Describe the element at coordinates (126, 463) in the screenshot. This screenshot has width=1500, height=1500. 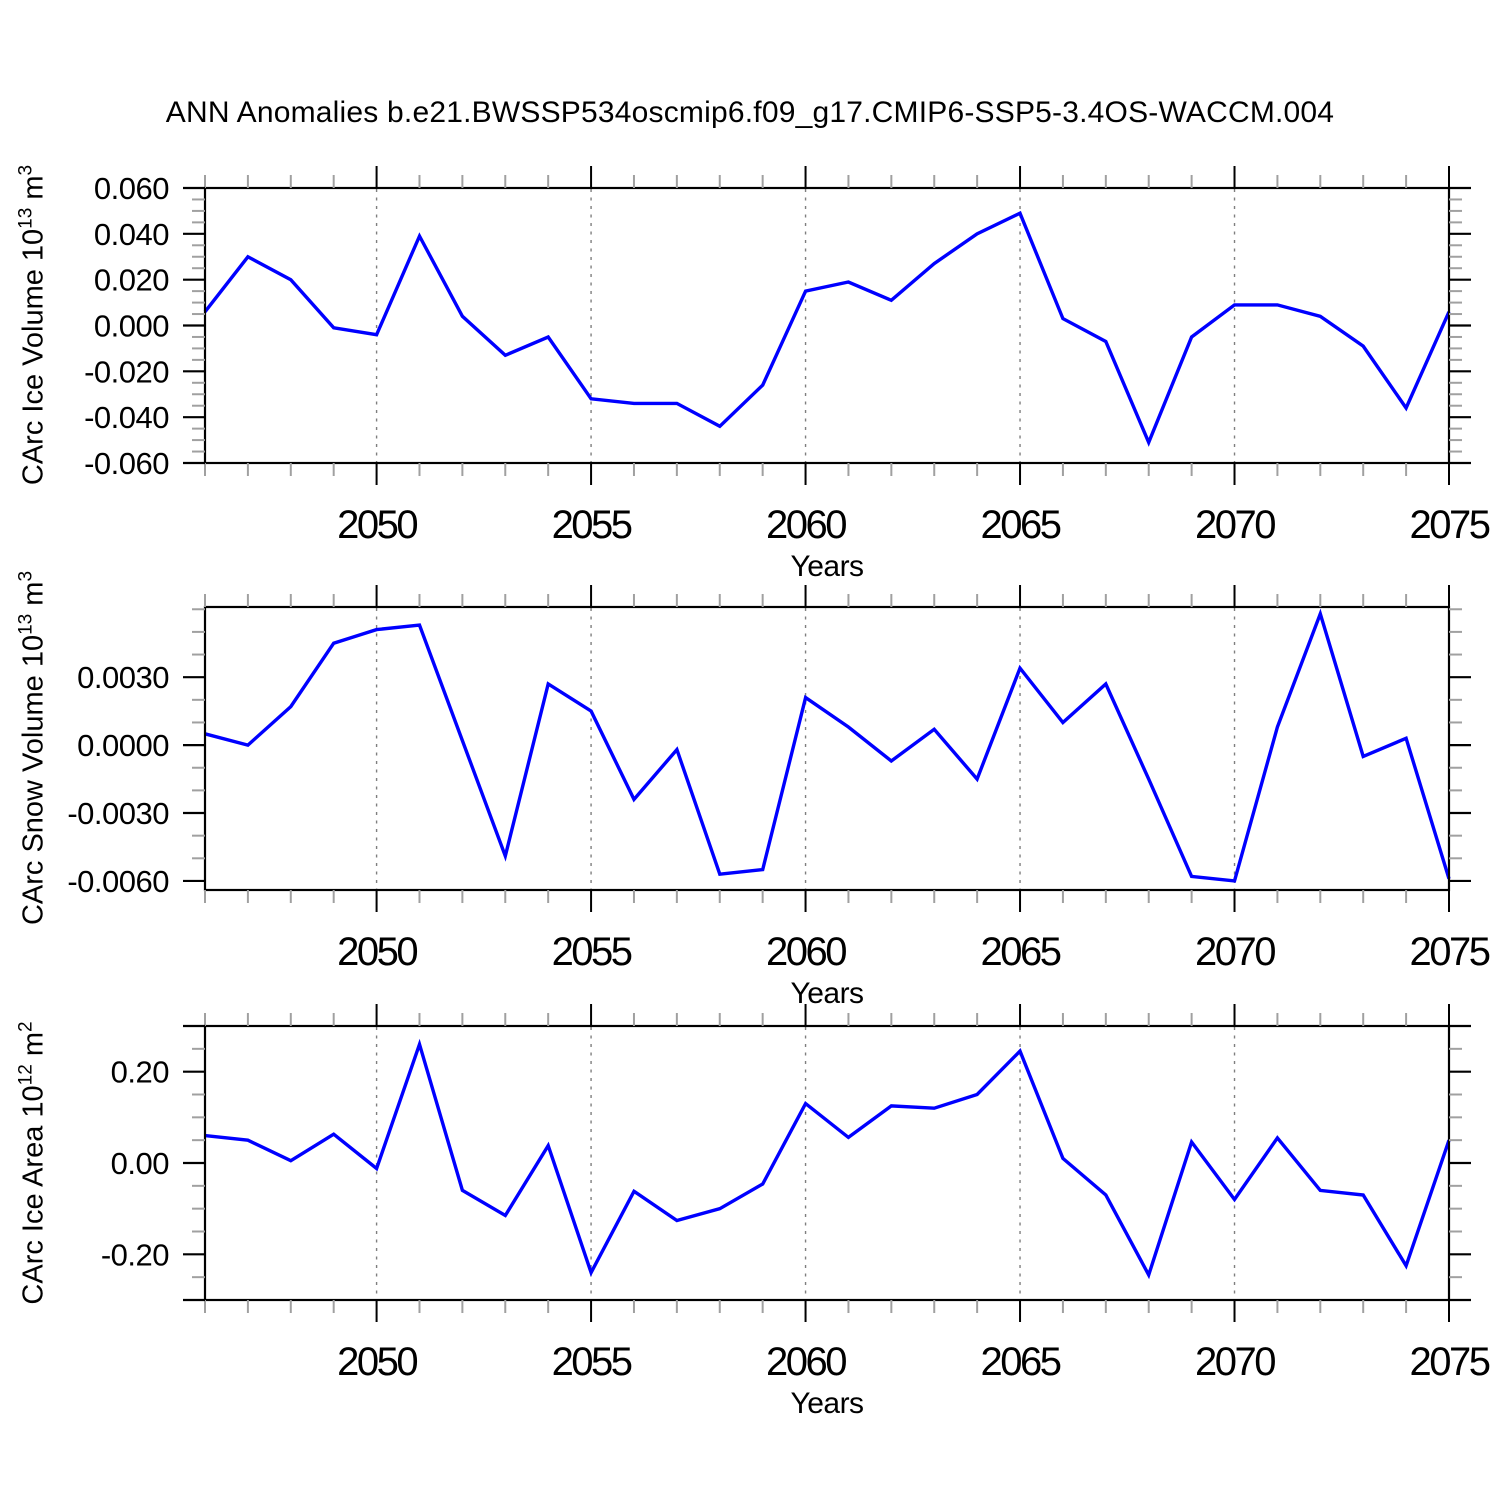
I see `y-tick-label: -0.060` at that location.